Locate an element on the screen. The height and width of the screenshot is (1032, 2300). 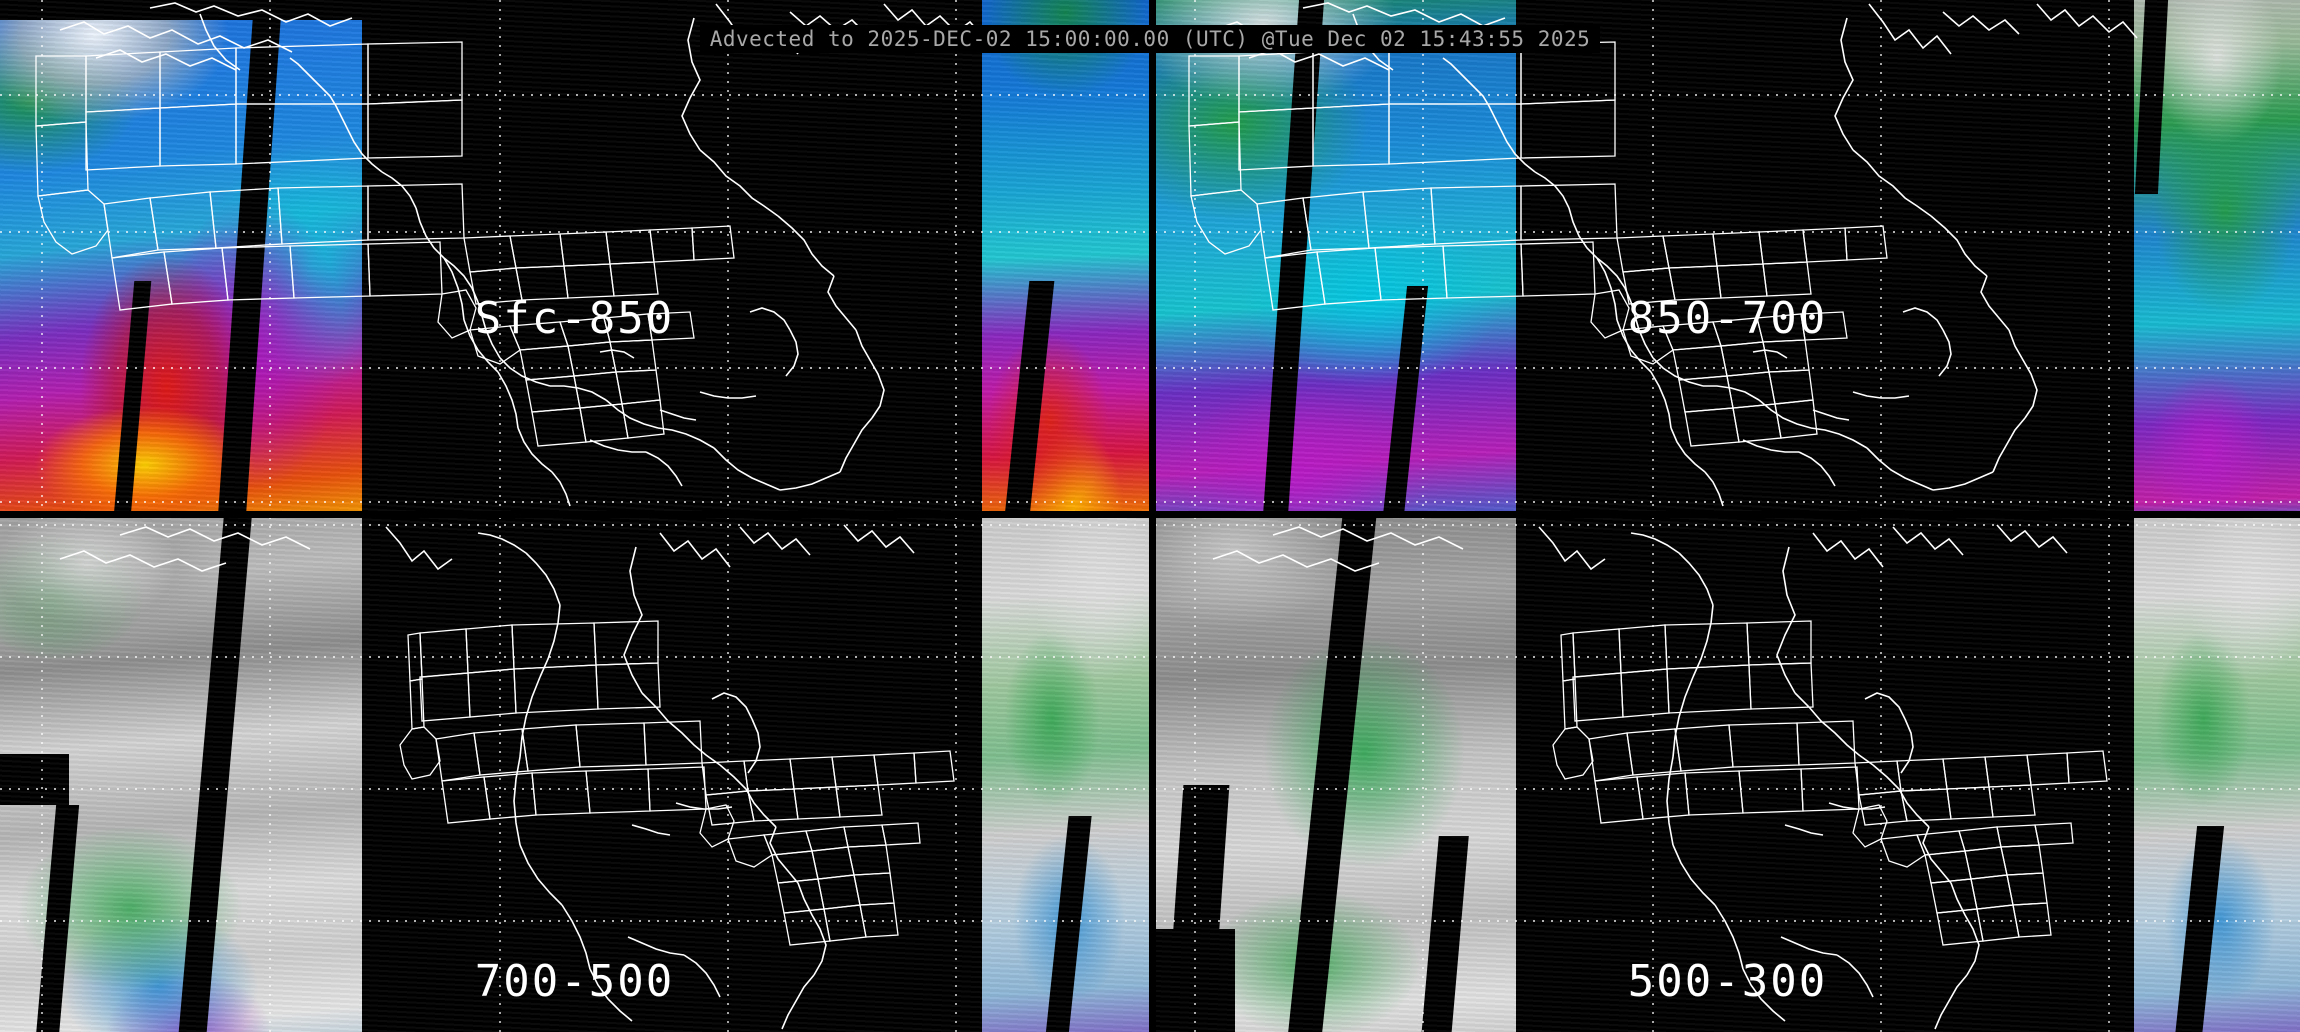
granule-gap is located at coordinates (34, 779).